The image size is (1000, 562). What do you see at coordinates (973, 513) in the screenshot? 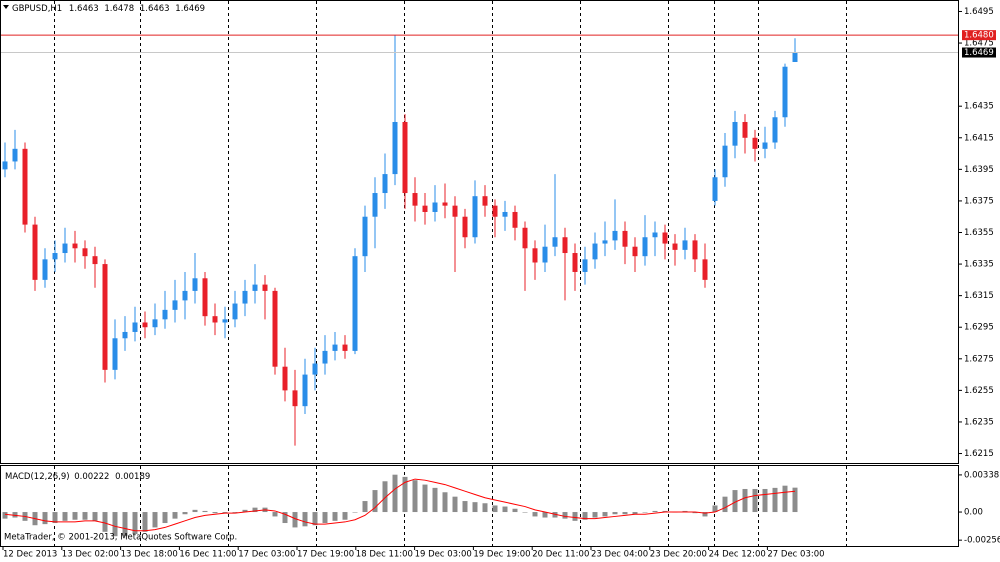
I see `y-tick-label: 0.00` at bounding box center [973, 513].